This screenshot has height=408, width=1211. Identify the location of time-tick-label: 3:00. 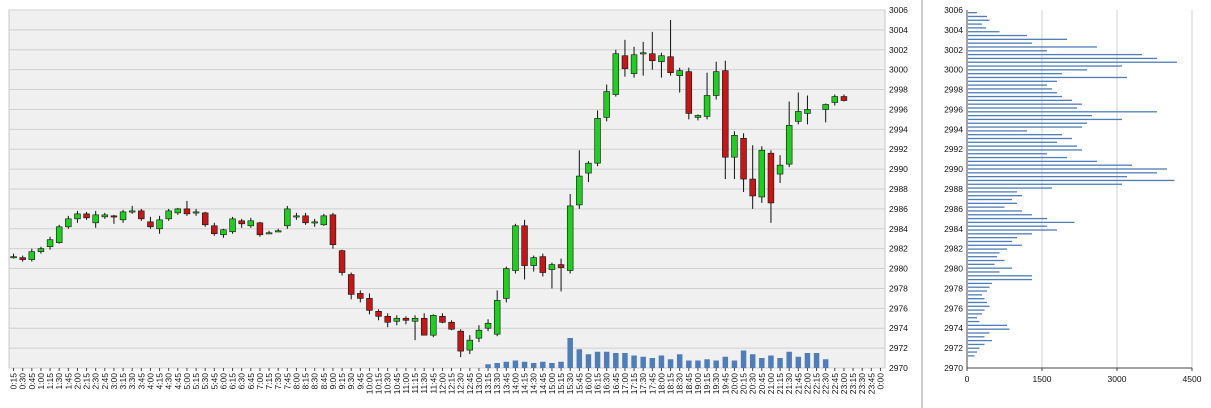
(114, 381).